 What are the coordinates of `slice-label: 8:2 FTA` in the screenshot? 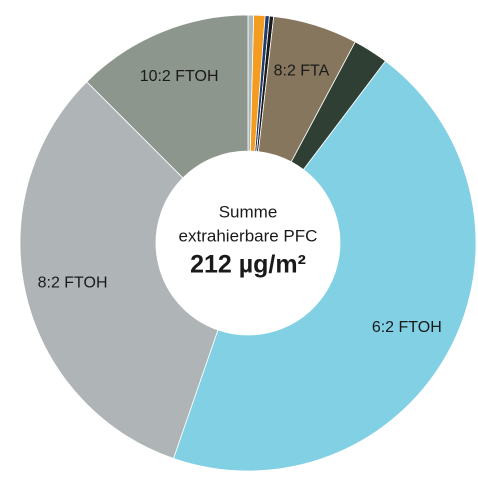 It's located at (302, 70).